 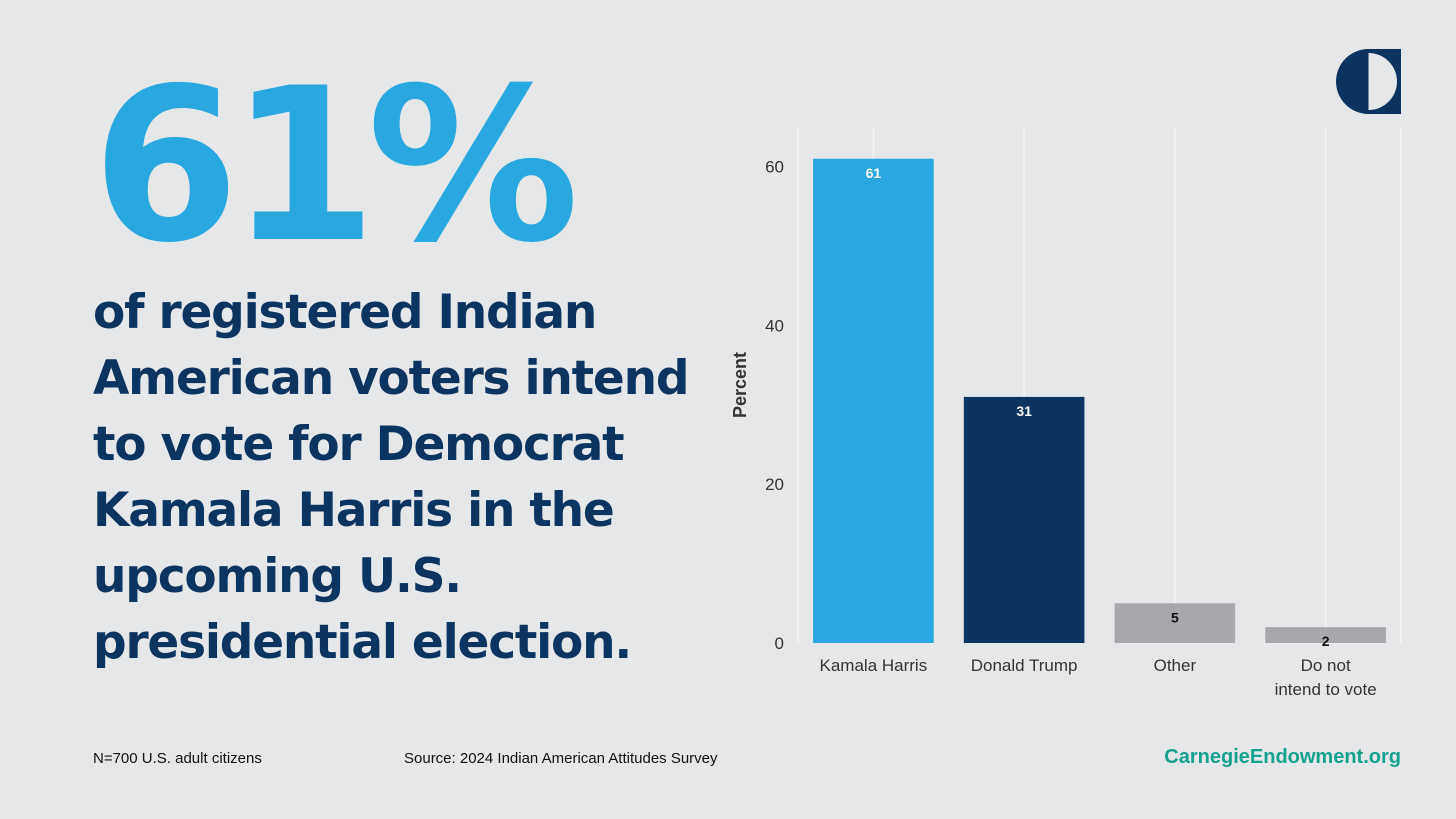 What do you see at coordinates (874, 173) in the screenshot?
I see `data-label: 61` at bounding box center [874, 173].